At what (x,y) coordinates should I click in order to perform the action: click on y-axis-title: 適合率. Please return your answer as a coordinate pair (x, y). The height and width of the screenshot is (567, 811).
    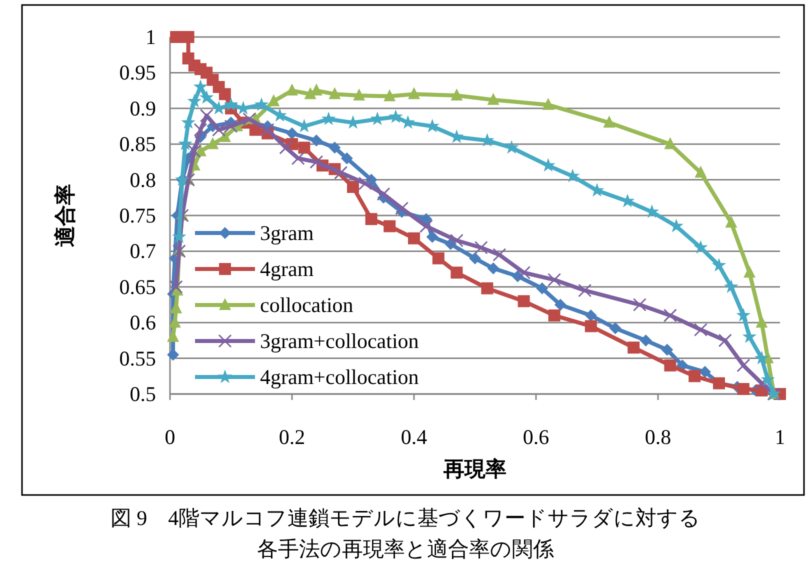
    Looking at the image, I should click on (65, 215).